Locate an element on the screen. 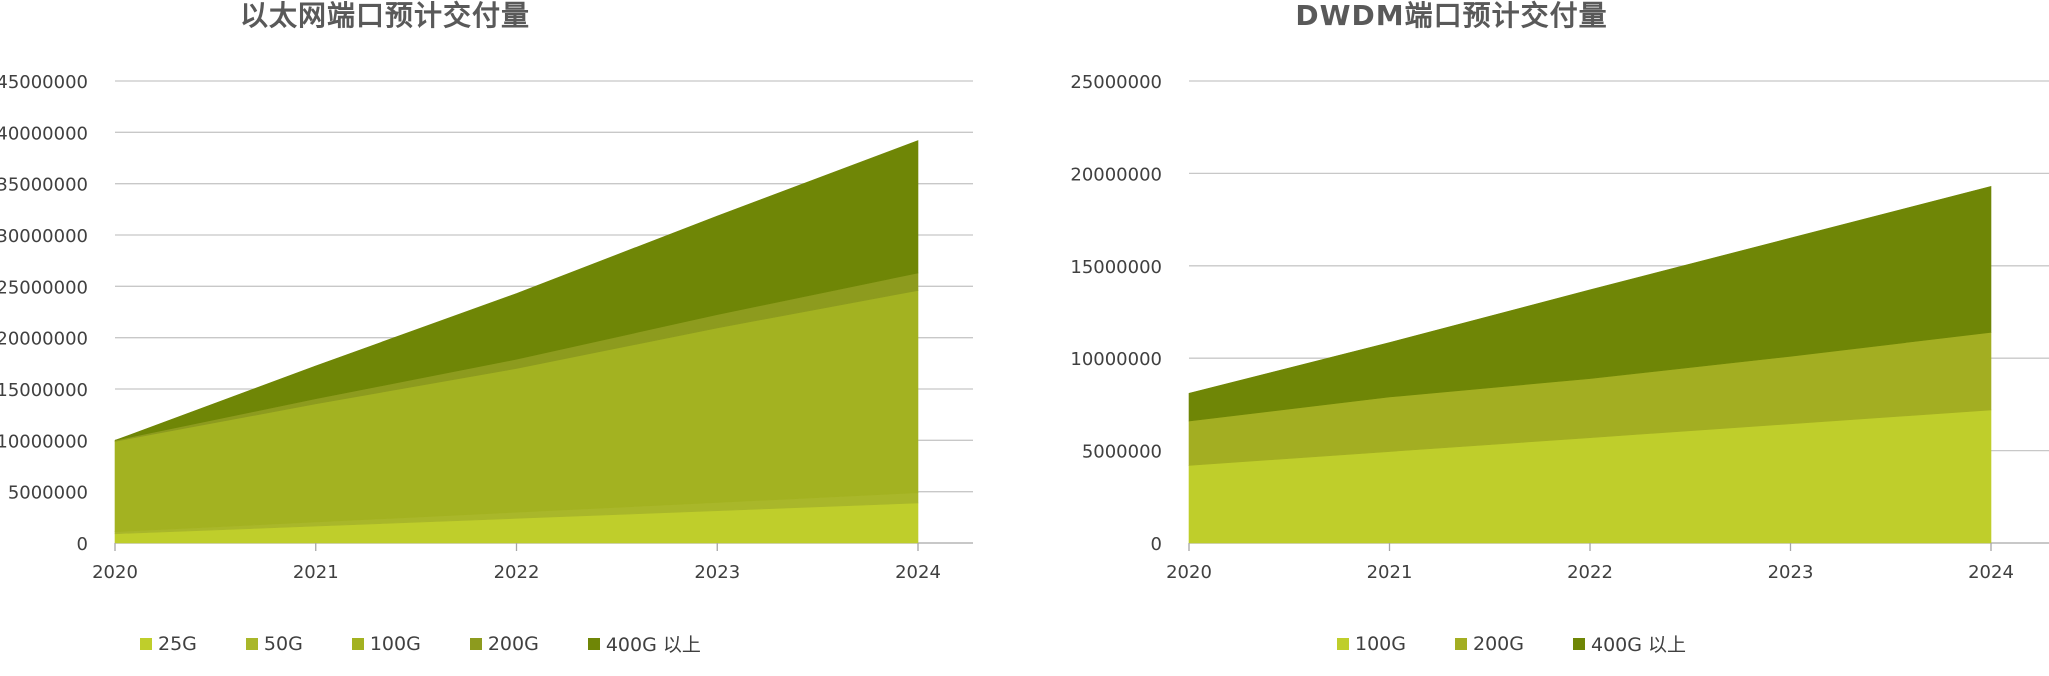 This screenshot has height=676, width=2049. ethernet-chart-y-tick-label: 15000000 is located at coordinates (44, 390).